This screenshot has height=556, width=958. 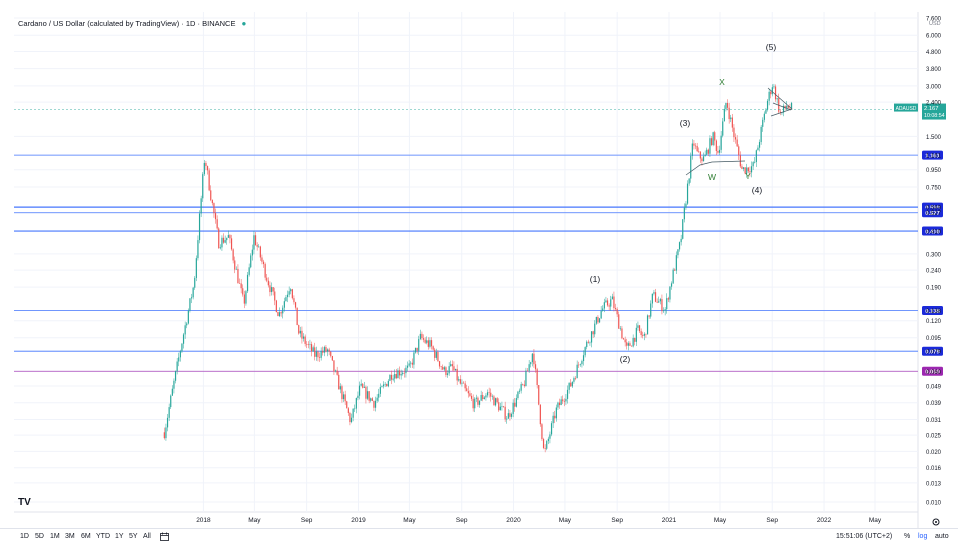 What do you see at coordinates (936, 523) in the screenshot?
I see `settings-gear-icon` at bounding box center [936, 523].